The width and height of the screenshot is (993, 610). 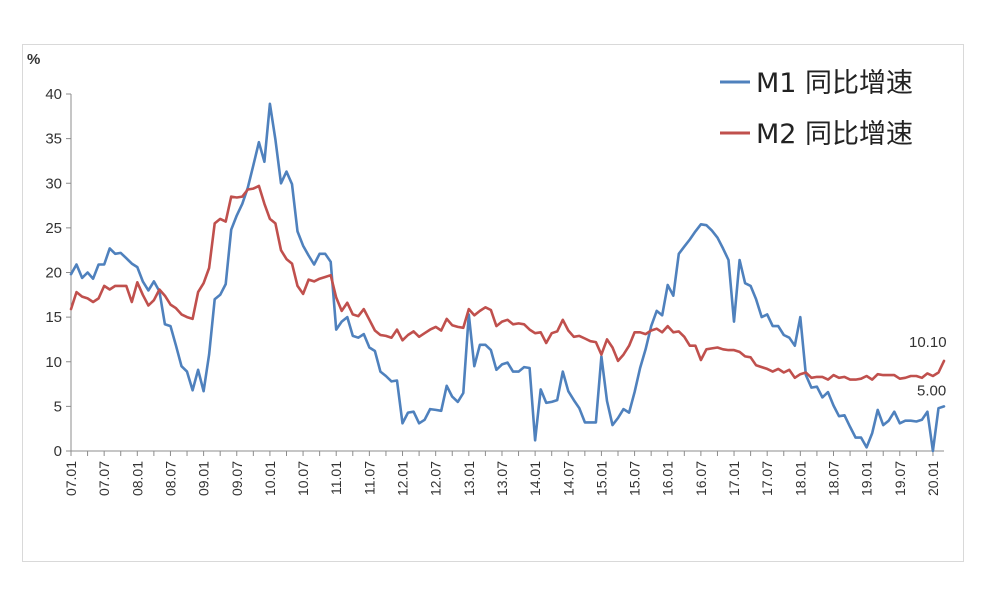 I want to click on x-tick-label: 08.01, so click(x=137, y=478).